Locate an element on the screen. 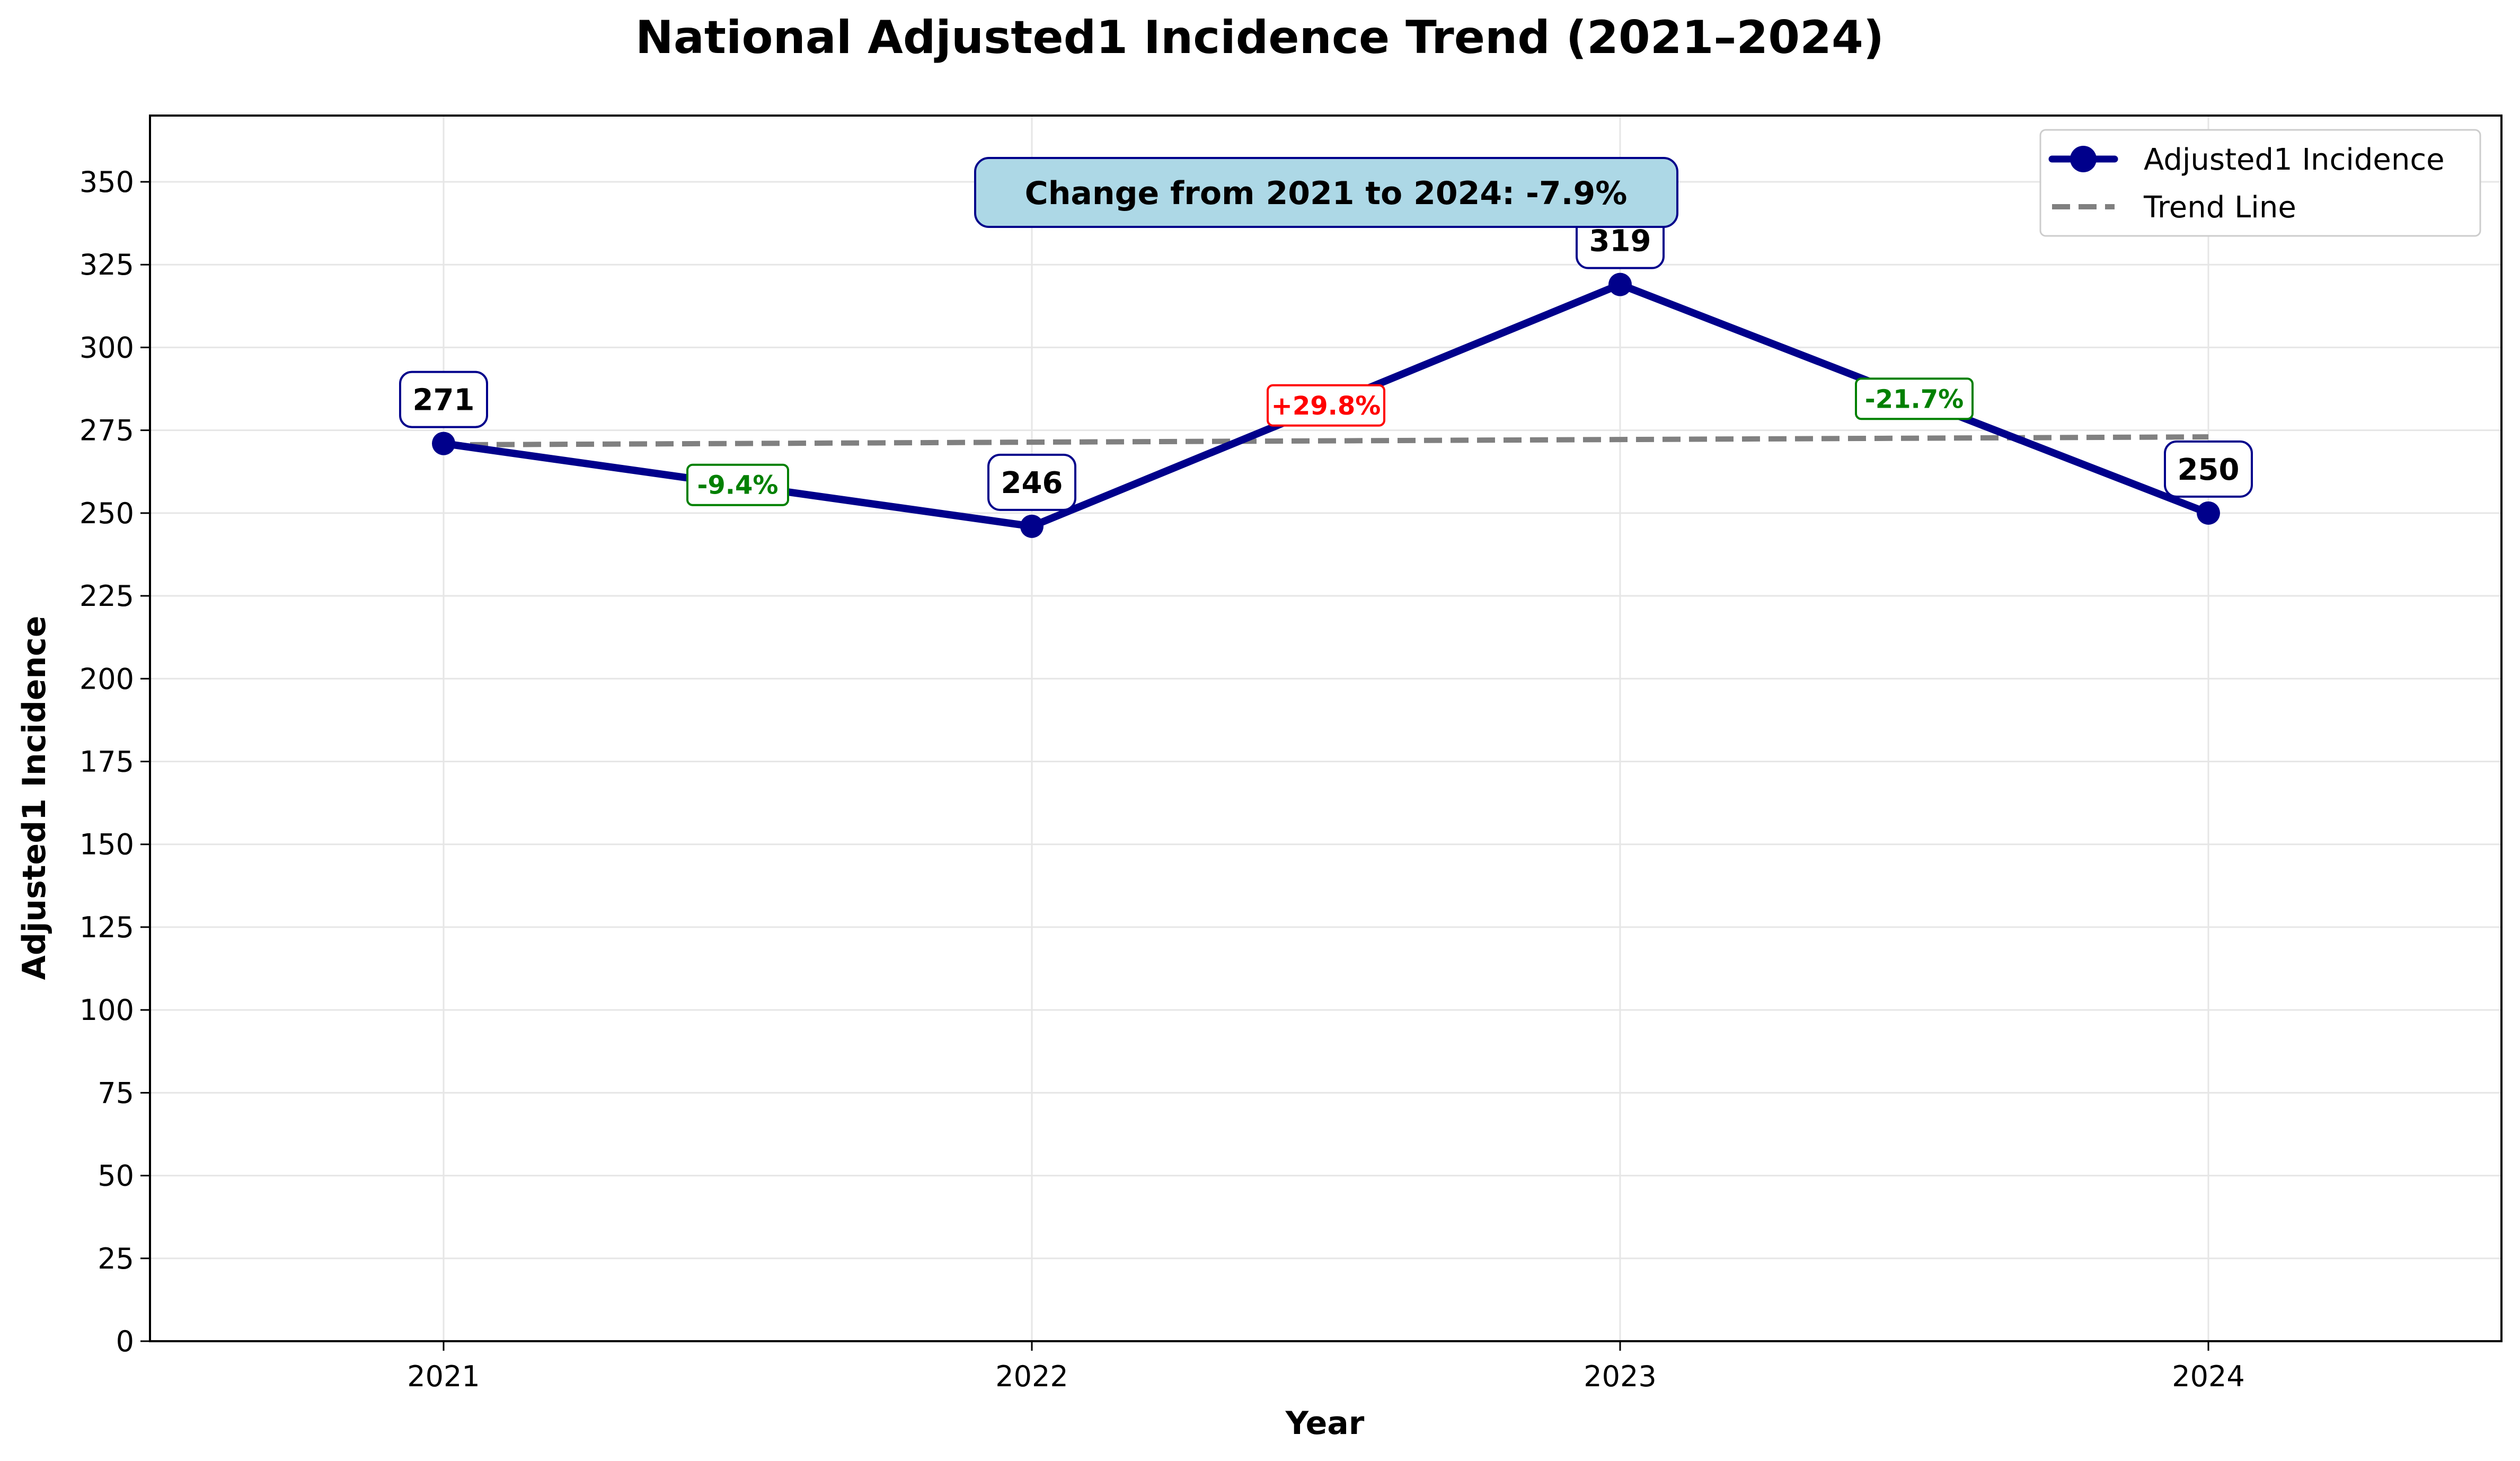 The height and width of the screenshot is (1461, 2520). y-tick-label: 200 is located at coordinates (106, 679).